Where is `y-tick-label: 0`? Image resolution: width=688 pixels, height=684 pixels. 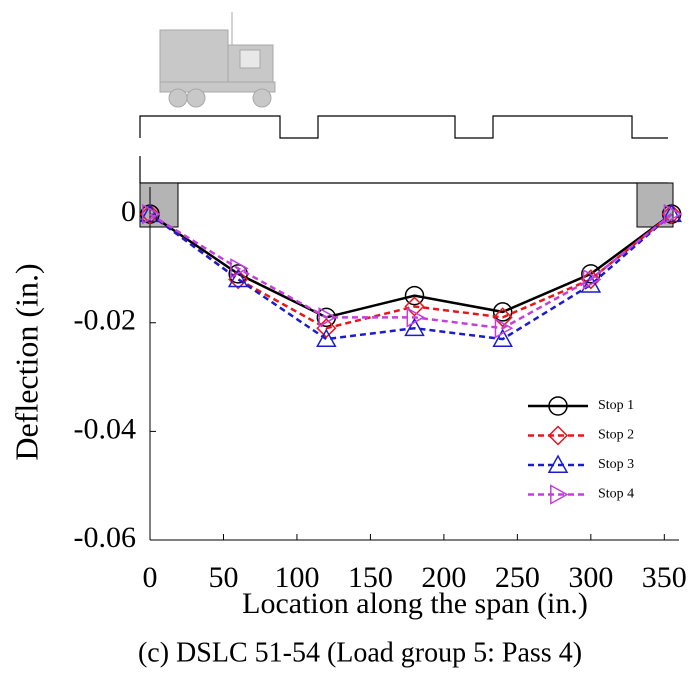
y-tick-label: 0 is located at coordinates (128, 211).